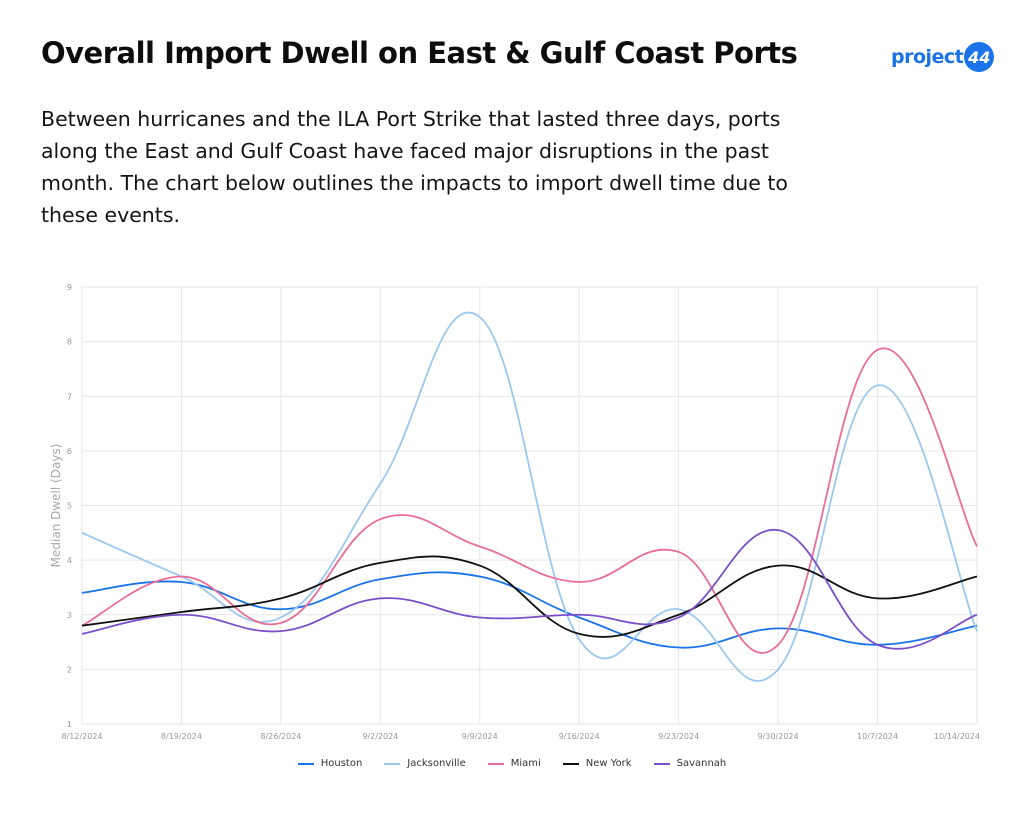 Image resolution: width=1024 pixels, height=820 pixels. I want to click on series-line-savannah, so click(529, 589).